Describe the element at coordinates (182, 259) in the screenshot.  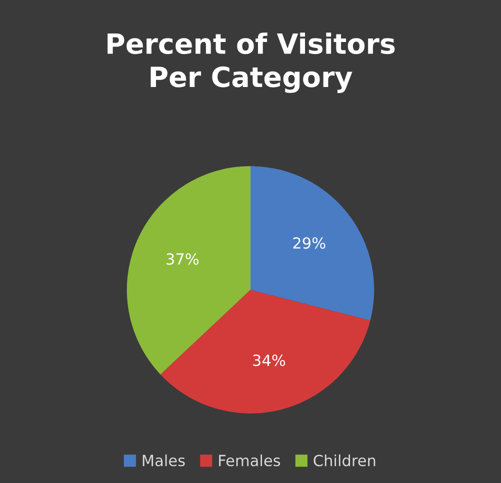
I see `data-label: 37%` at that location.